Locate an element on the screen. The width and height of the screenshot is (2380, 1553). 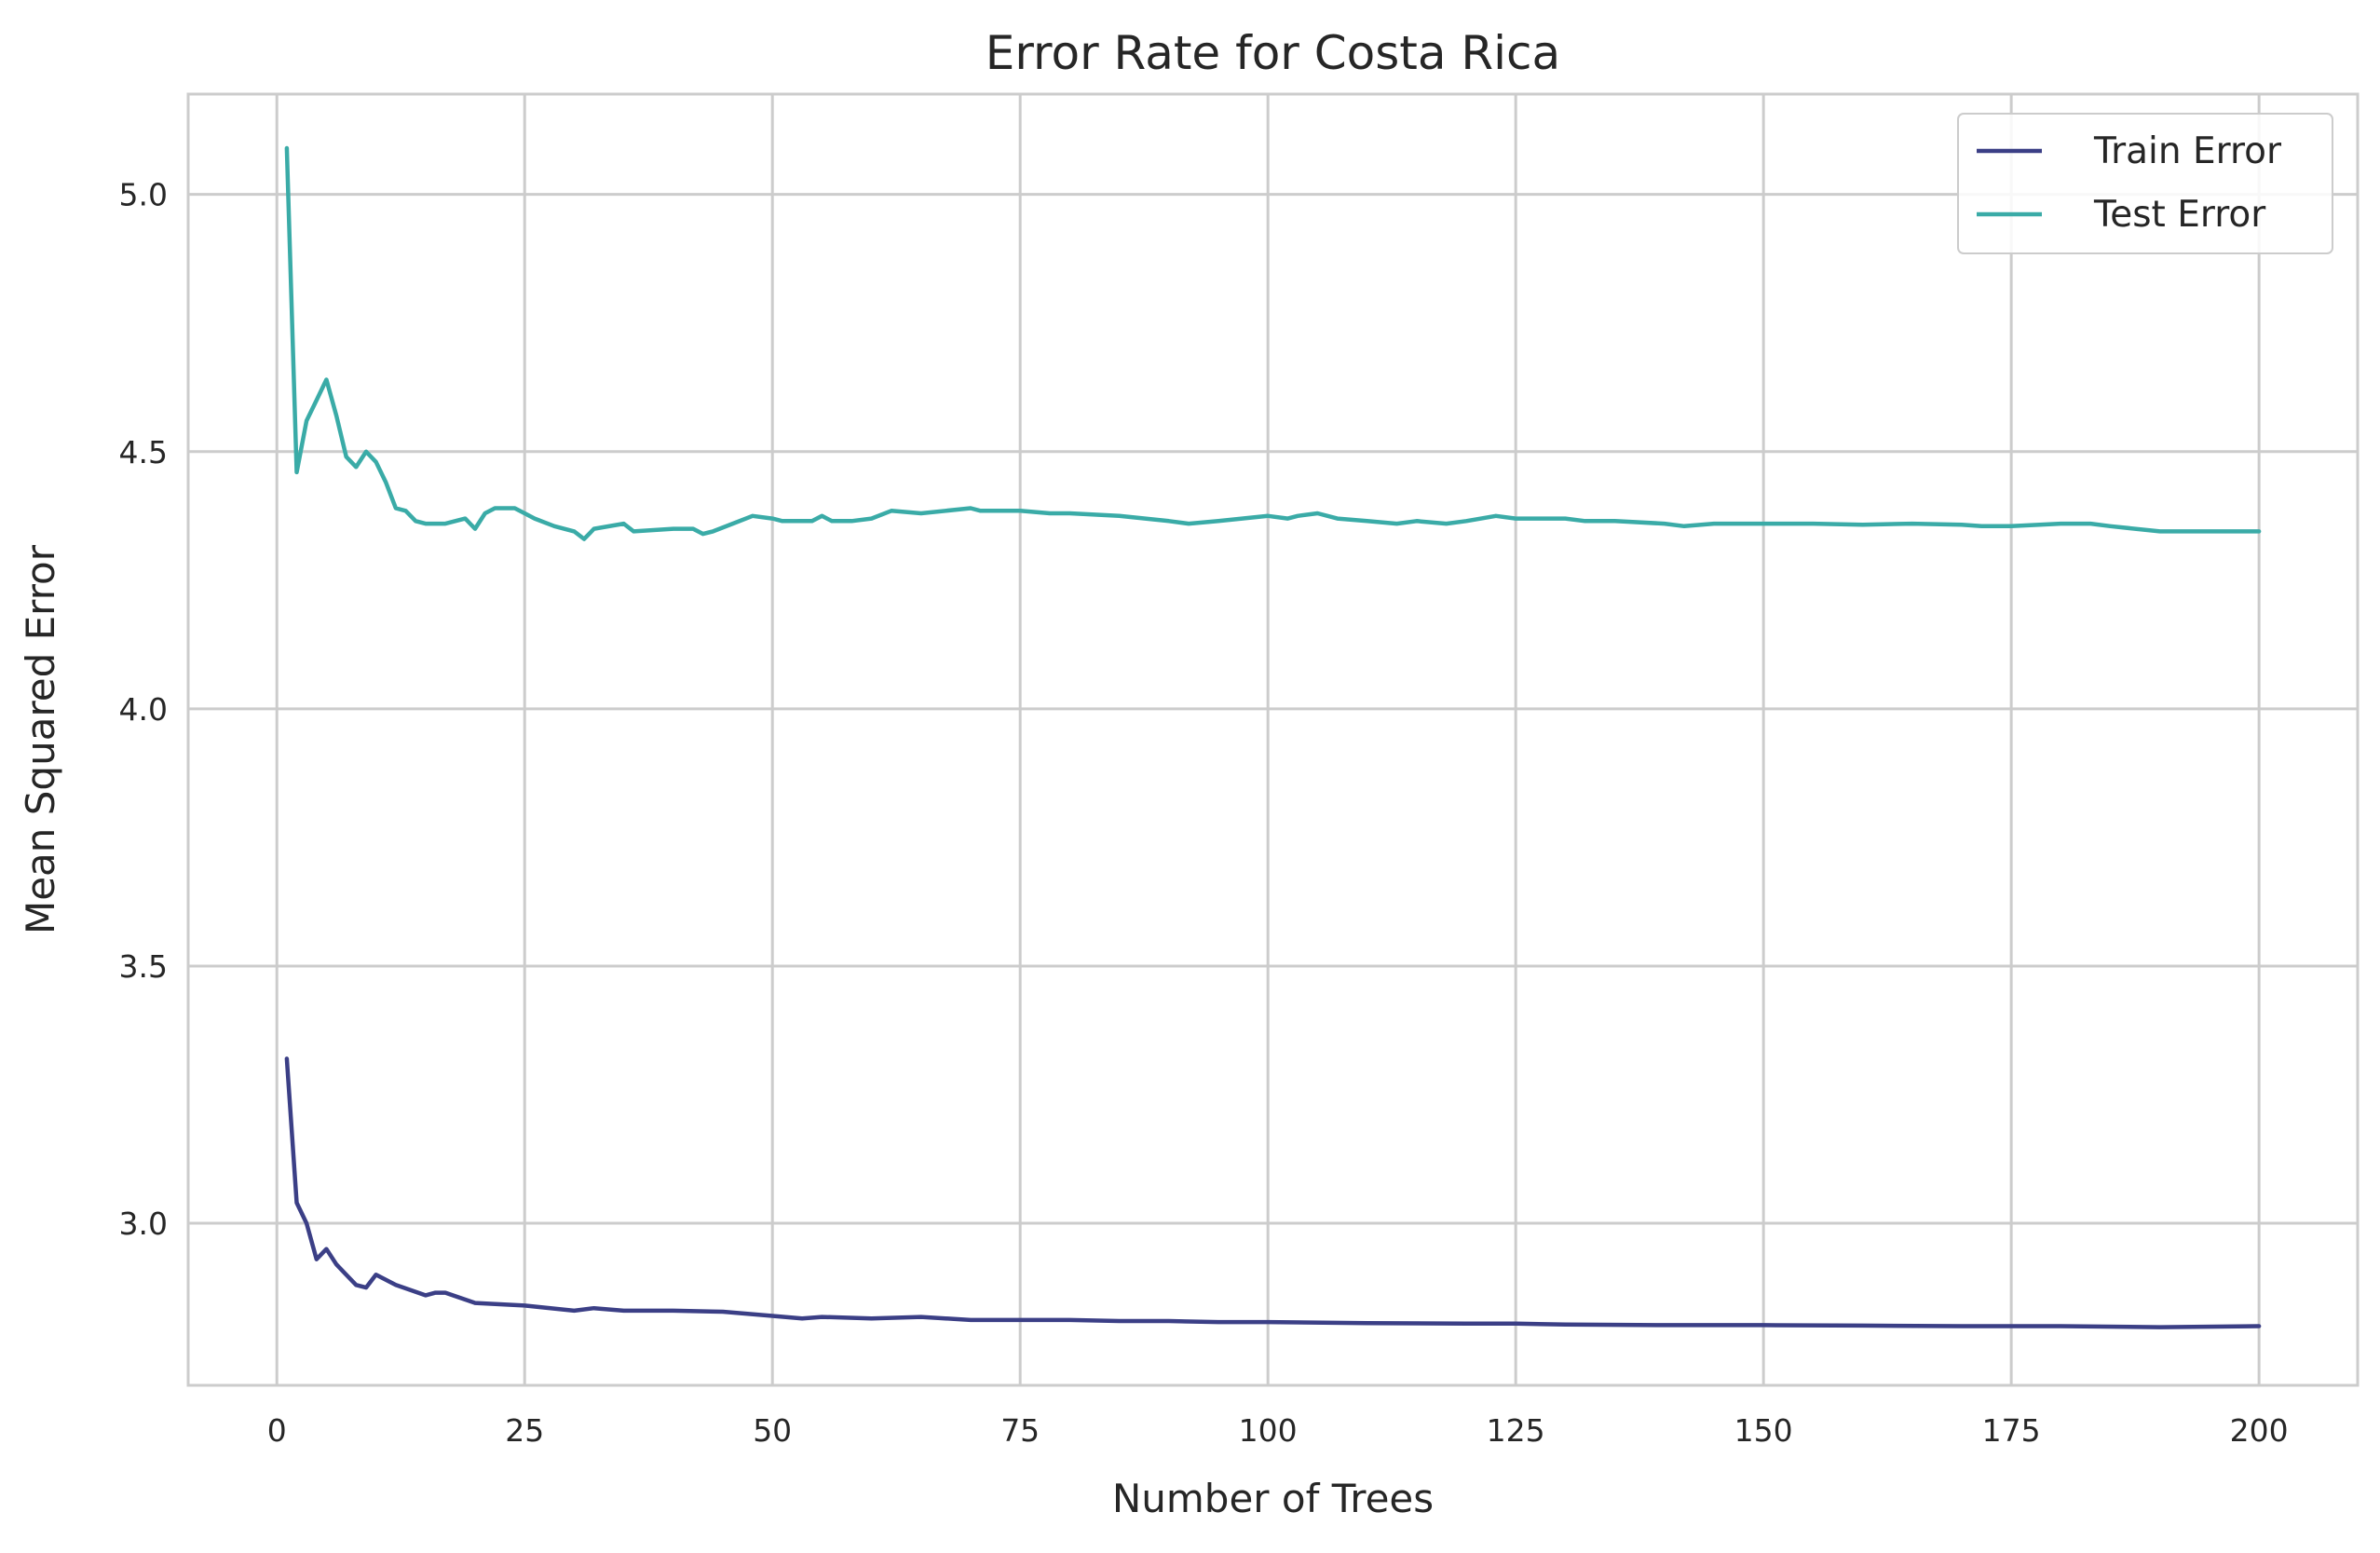
legend-box is located at coordinates (2145, 183).